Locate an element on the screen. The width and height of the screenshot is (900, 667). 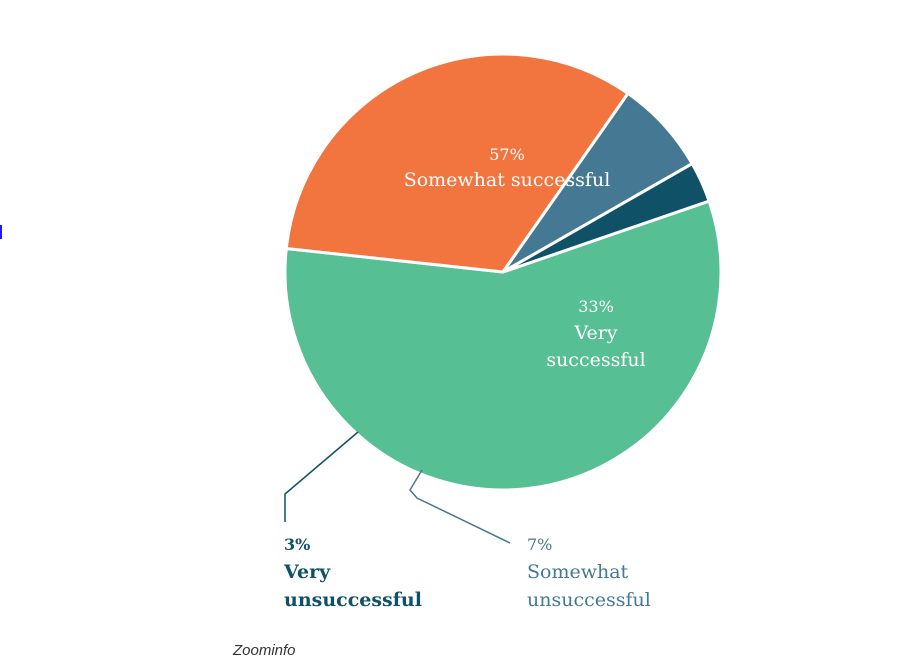
value-label-somewhat-successful: 57% is located at coordinates (507, 154).